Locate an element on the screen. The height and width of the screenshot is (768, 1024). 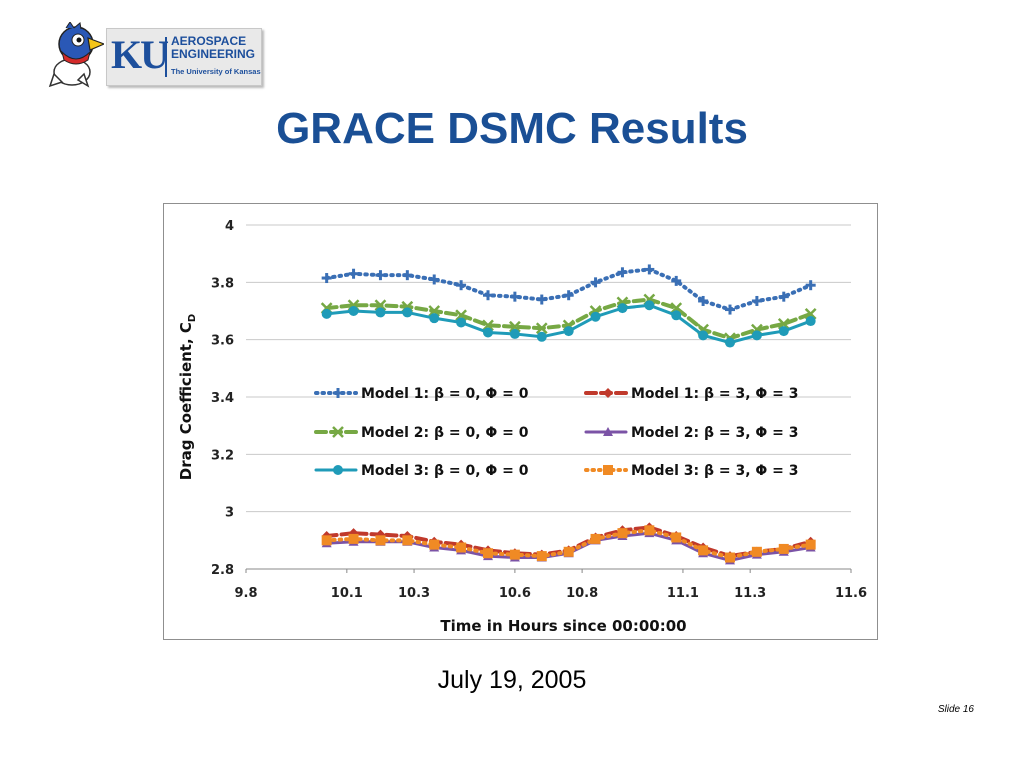
y-axis-title: Drag Coefficient, CD is located at coordinates (187, 397).